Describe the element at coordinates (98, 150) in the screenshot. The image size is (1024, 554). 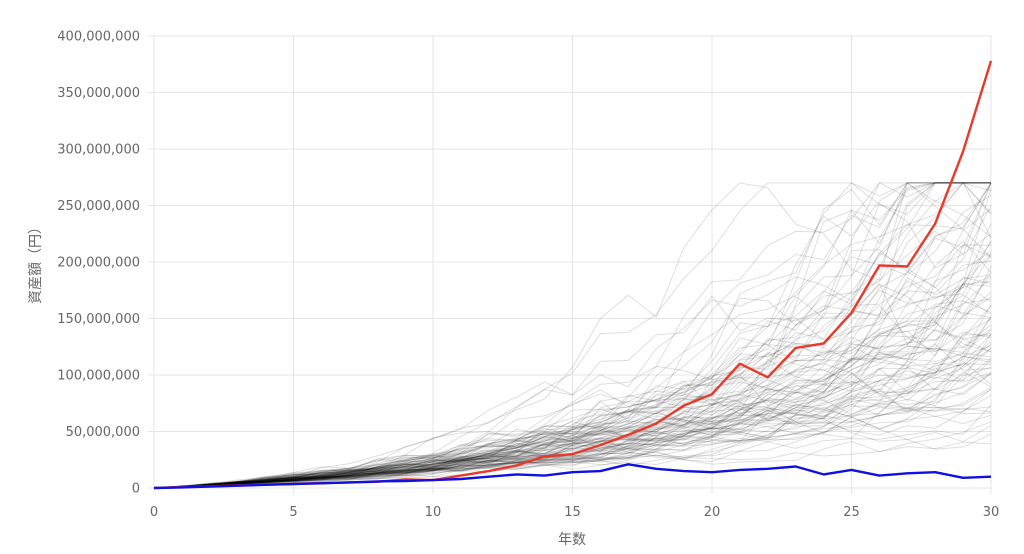
I see `y-tick-label: 300,000,000` at that location.